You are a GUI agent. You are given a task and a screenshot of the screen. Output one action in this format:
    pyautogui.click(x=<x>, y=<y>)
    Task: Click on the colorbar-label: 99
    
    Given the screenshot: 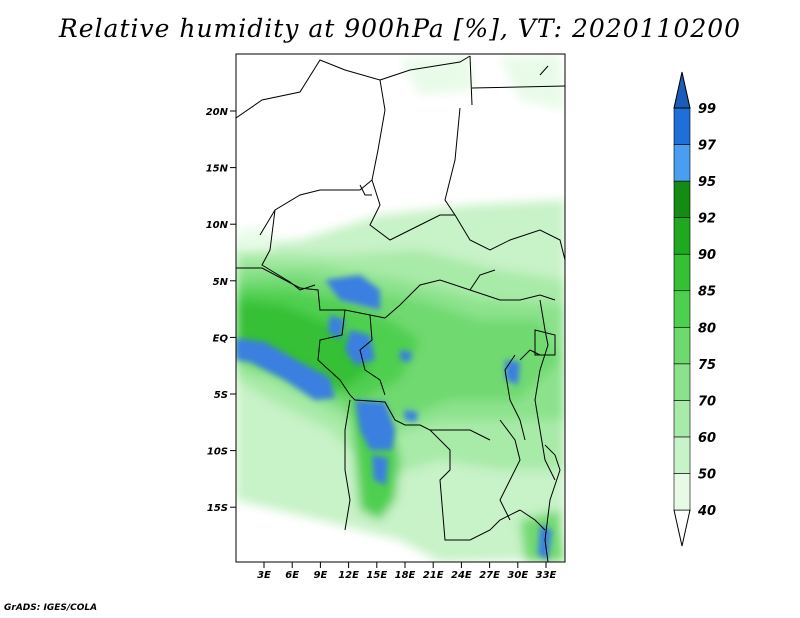 What is the action you would take?
    pyautogui.click(x=707, y=109)
    